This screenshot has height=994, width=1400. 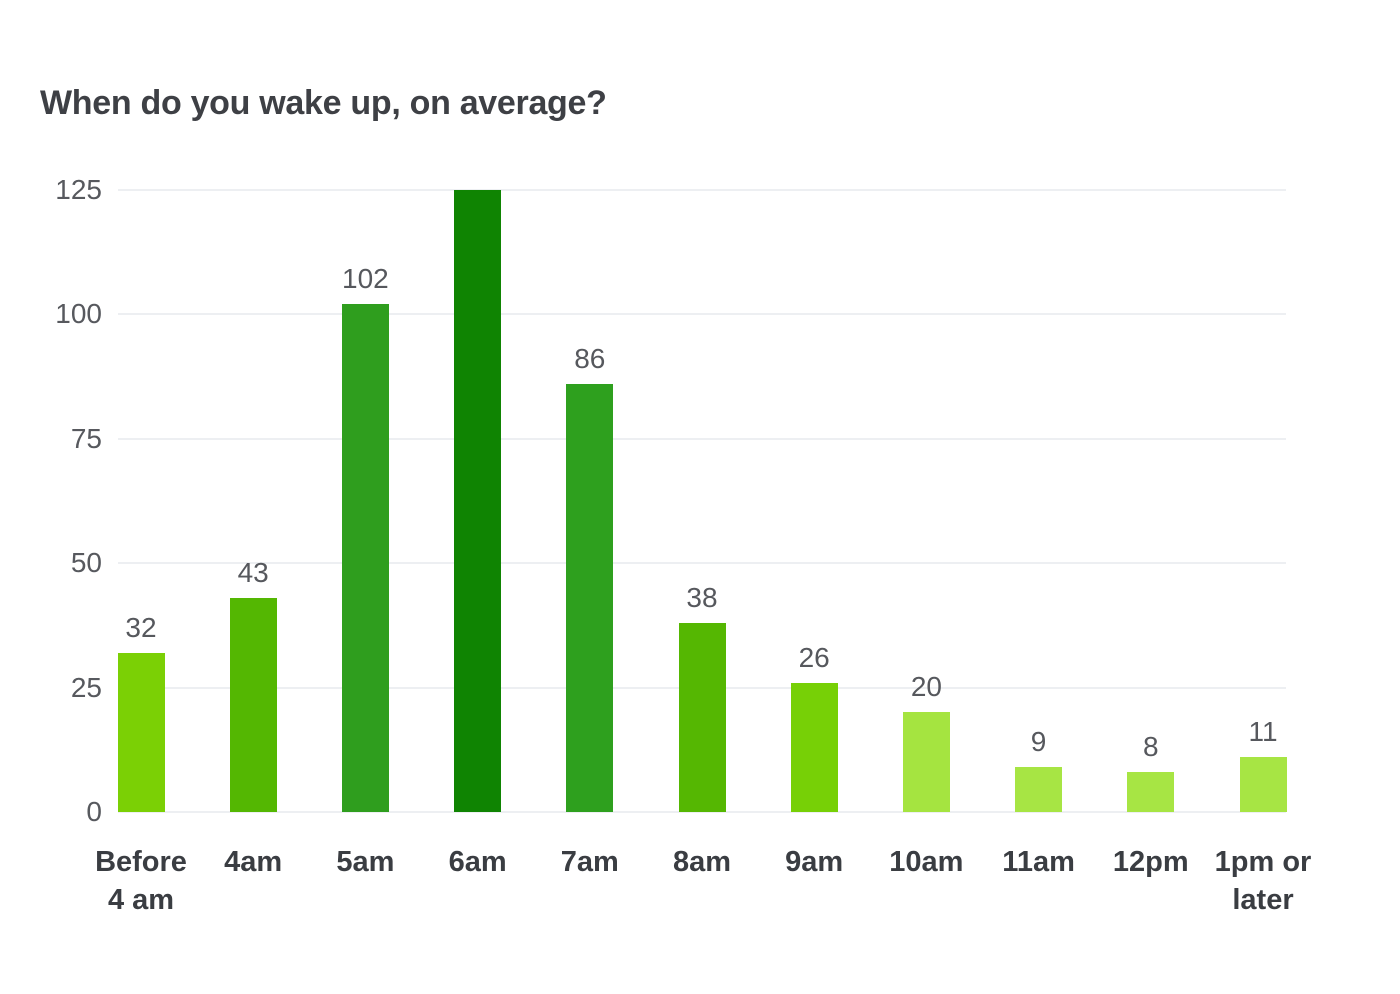 What do you see at coordinates (814, 747) in the screenshot?
I see `bar-9am` at bounding box center [814, 747].